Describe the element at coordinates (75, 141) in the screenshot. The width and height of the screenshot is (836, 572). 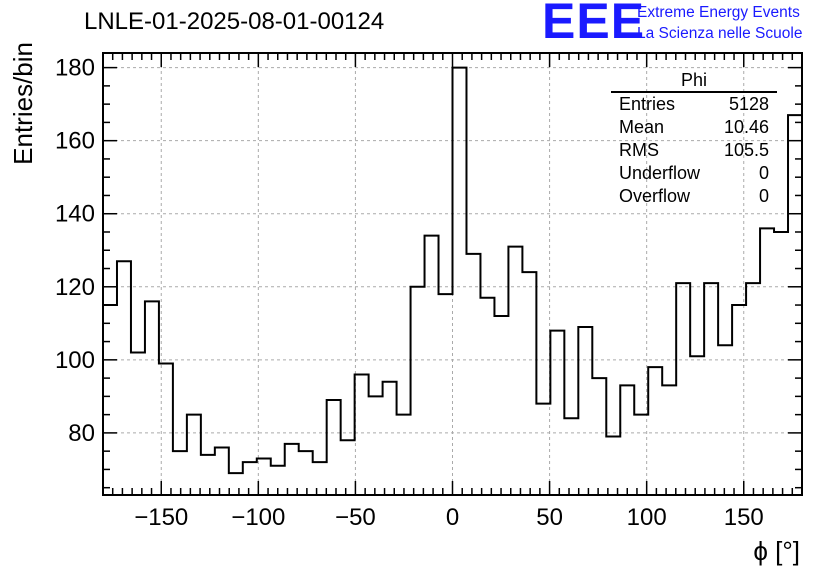
I see `y-tick-label: 160` at that location.